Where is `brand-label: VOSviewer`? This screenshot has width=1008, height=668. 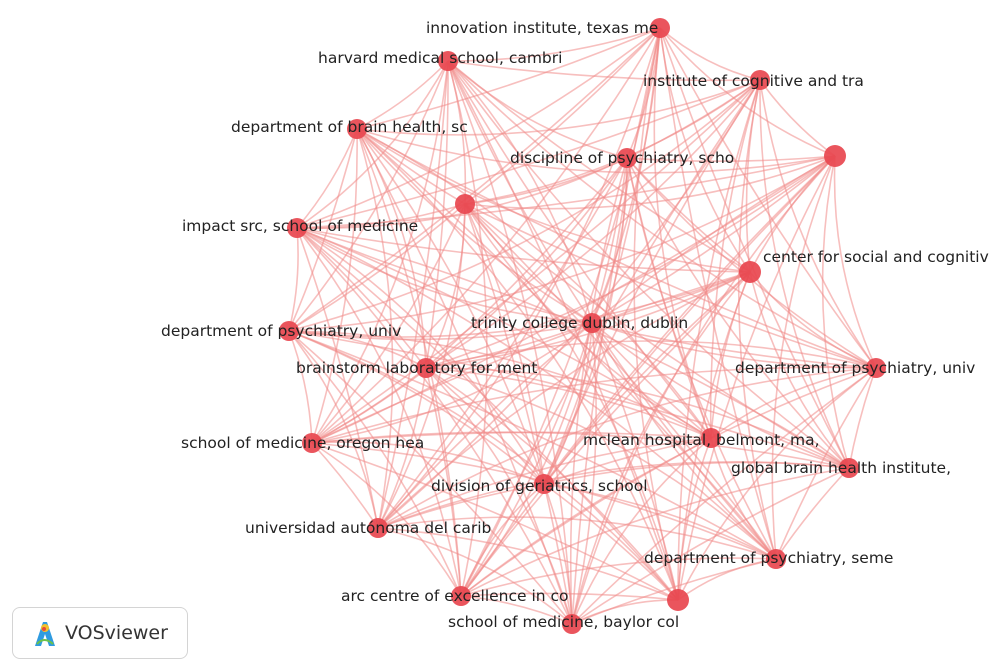
brand-label: VOSviewer is located at coordinates (116, 633).